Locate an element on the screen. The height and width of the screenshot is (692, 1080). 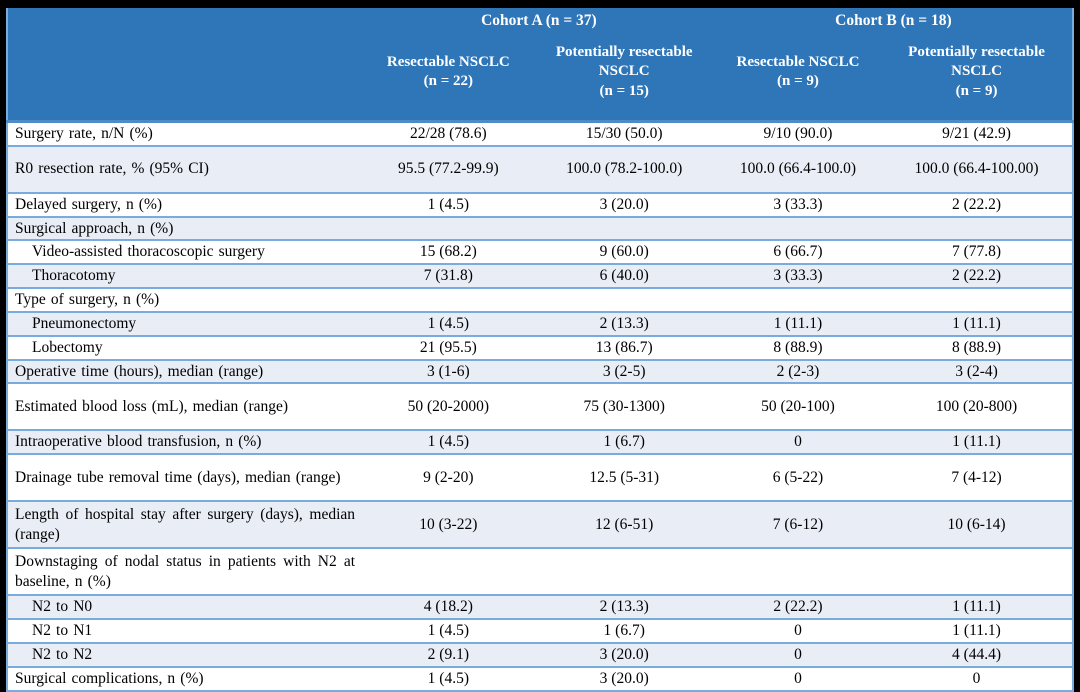
cell-value: 3 (2-4) is located at coordinates (977, 372).